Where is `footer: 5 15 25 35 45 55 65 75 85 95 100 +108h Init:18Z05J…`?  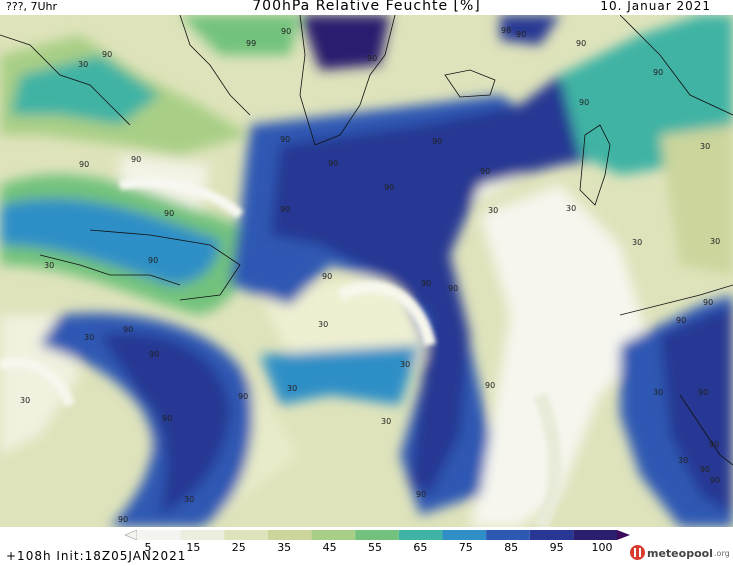 footer: 5 15 25 35 45 55 65 75 85 95 100 +108h Init:18Z05J… is located at coordinates (366, 546).